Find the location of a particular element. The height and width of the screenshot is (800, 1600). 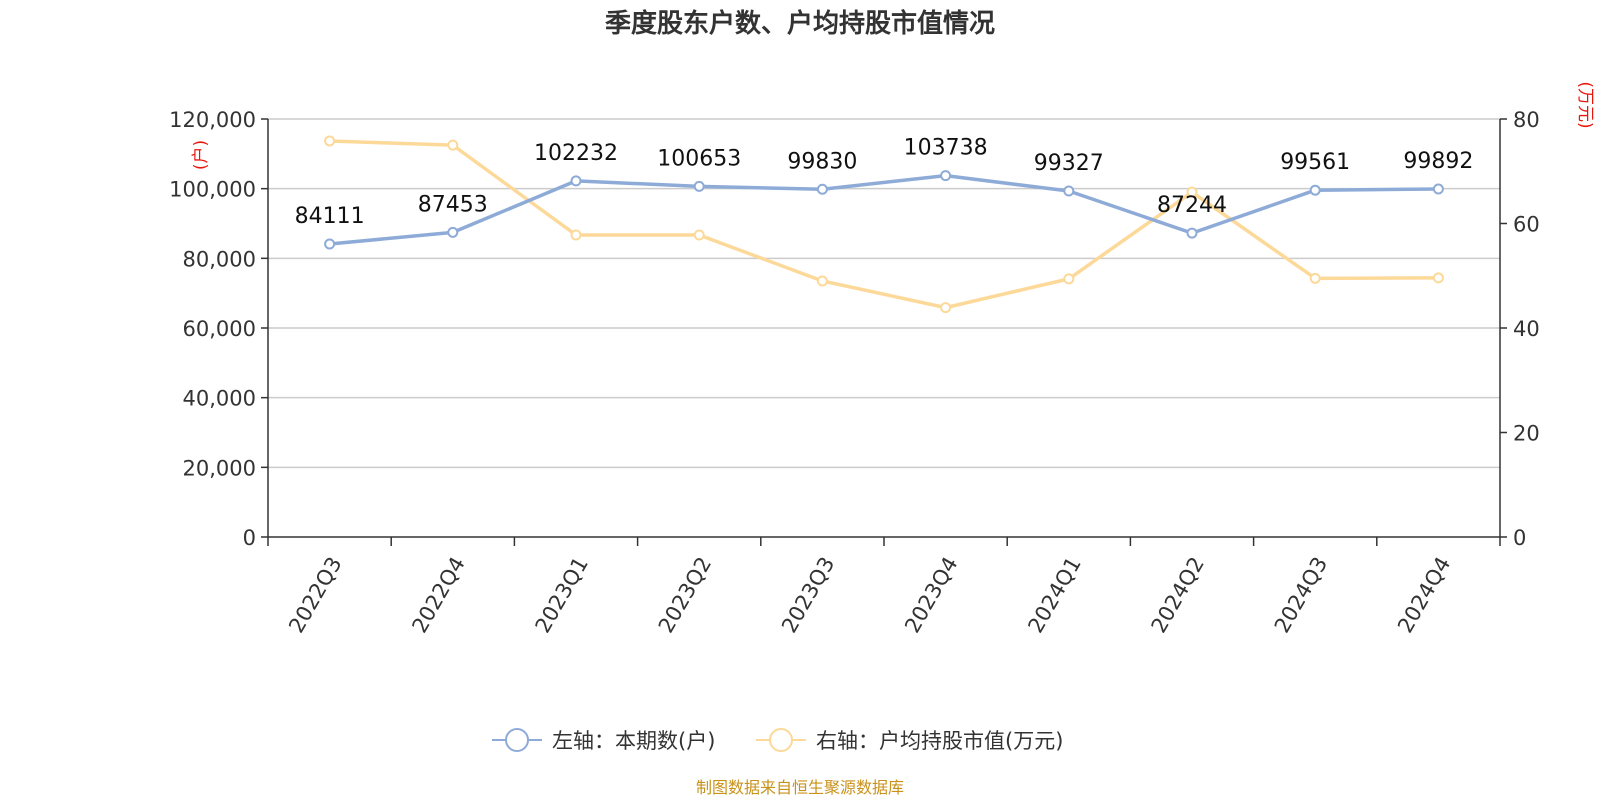

right-axis-tick-label: 20 is located at coordinates (1526, 434).